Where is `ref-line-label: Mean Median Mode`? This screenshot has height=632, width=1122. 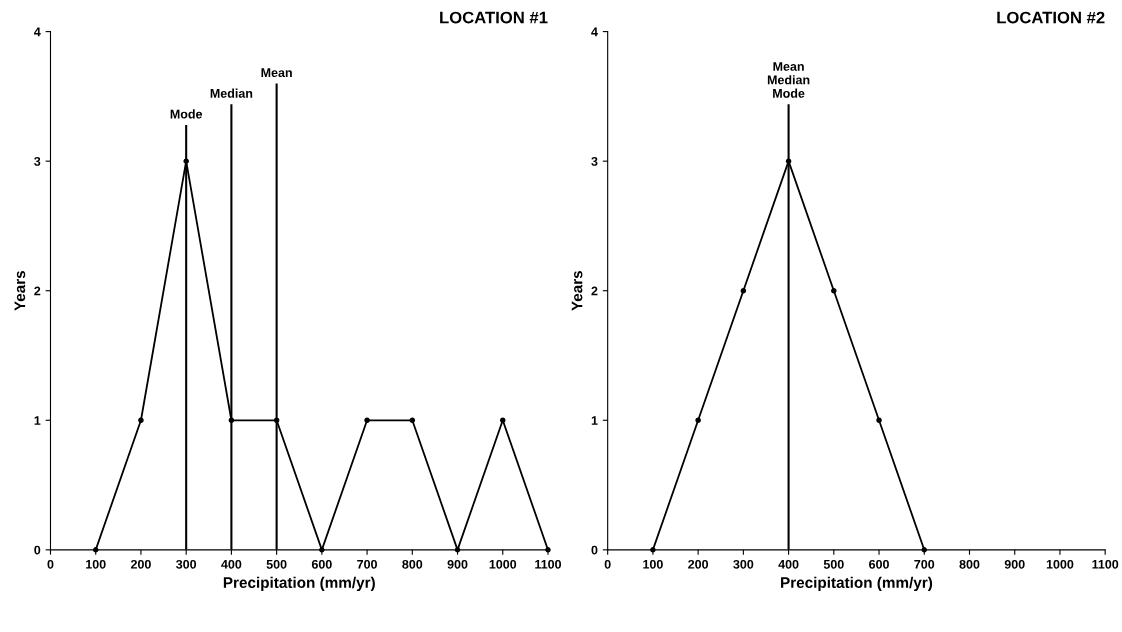 ref-line-label: Mean Median Mode is located at coordinates (788, 80).